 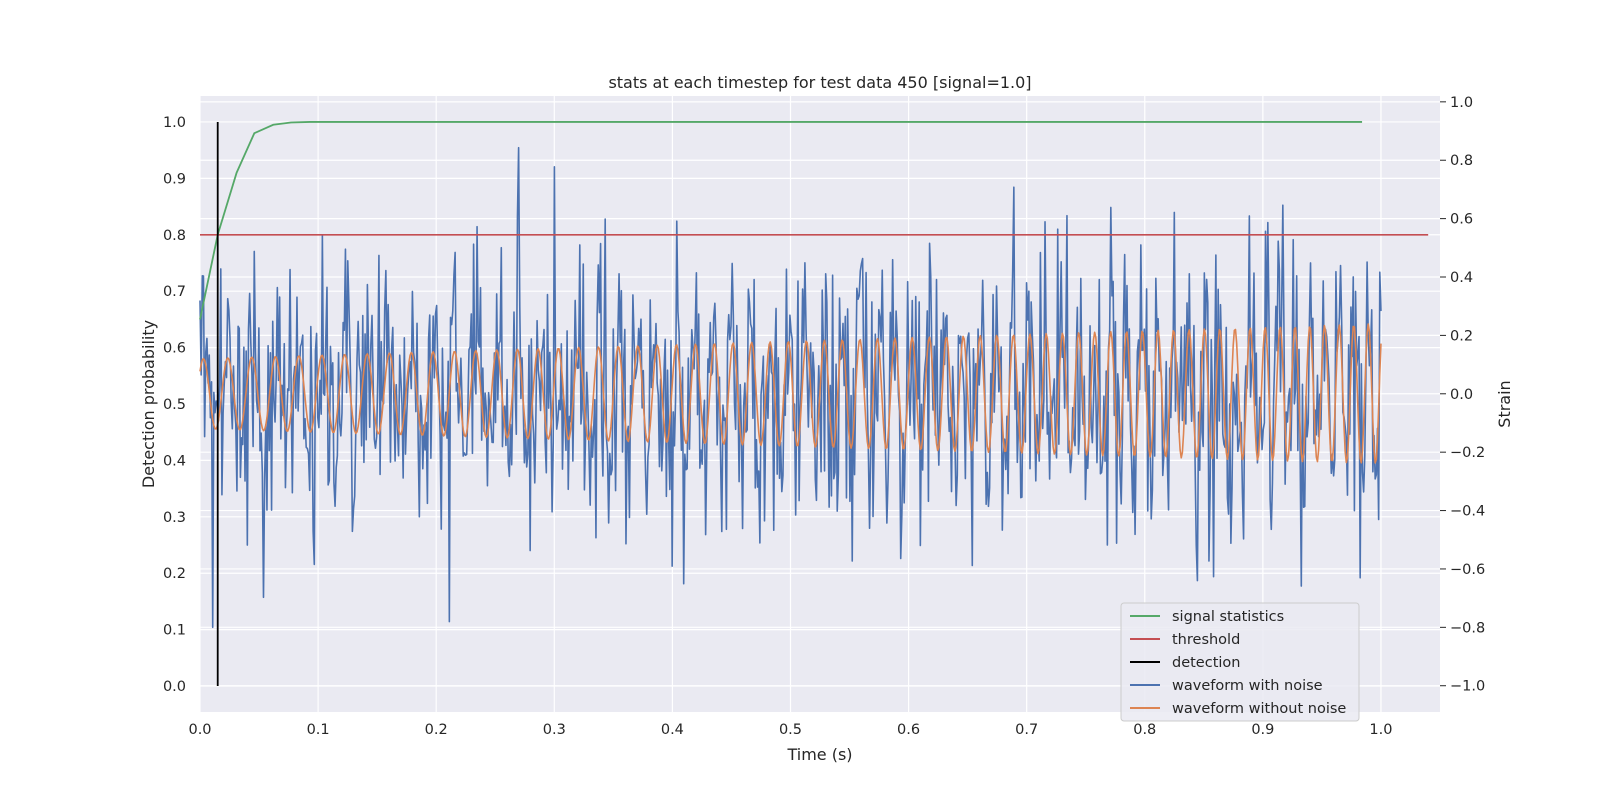 I want to click on x-tick-label: 0.1, so click(x=318, y=730).